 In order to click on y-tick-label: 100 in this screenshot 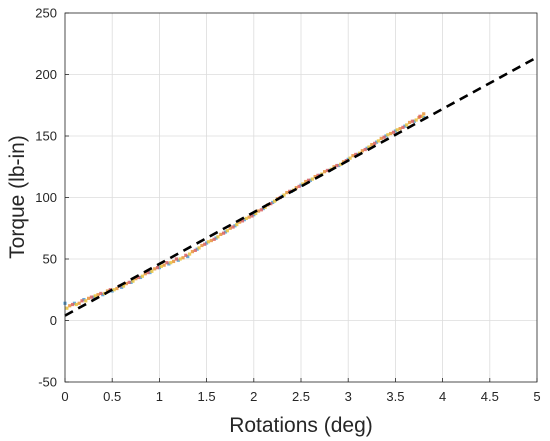, I will do `click(46, 197)`.